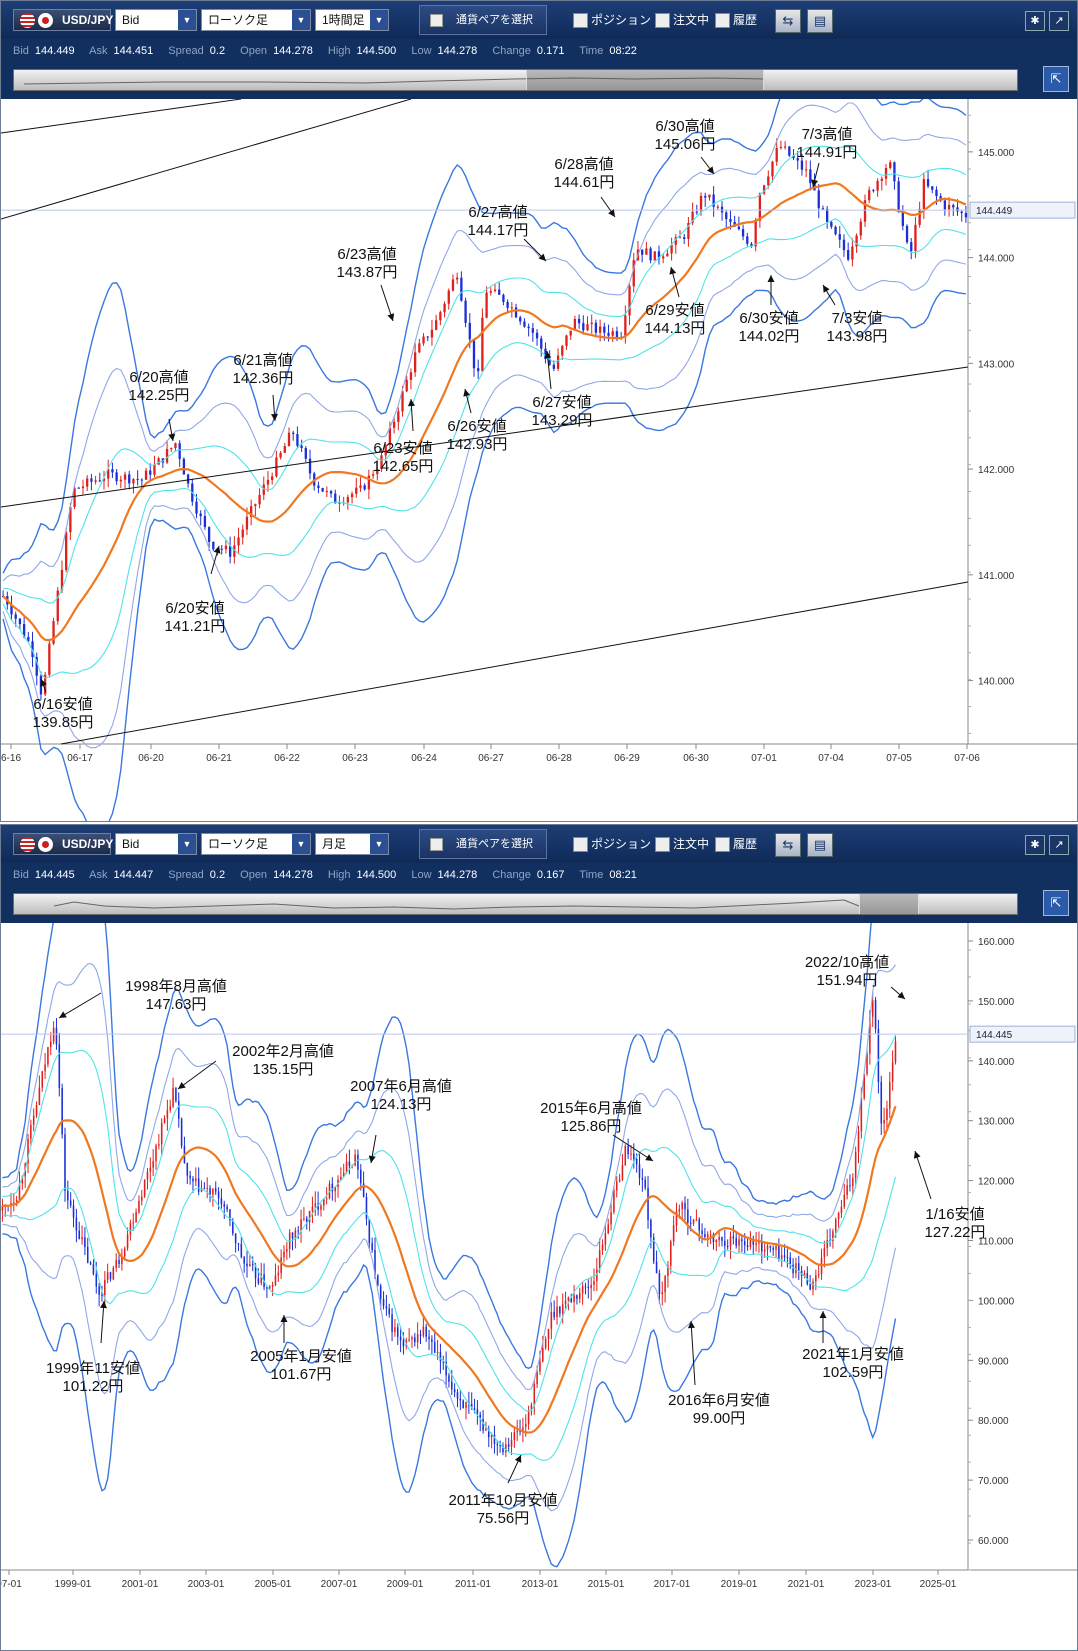 The image size is (1078, 1651). I want to click on bid-value: 144.449, so click(54, 51).